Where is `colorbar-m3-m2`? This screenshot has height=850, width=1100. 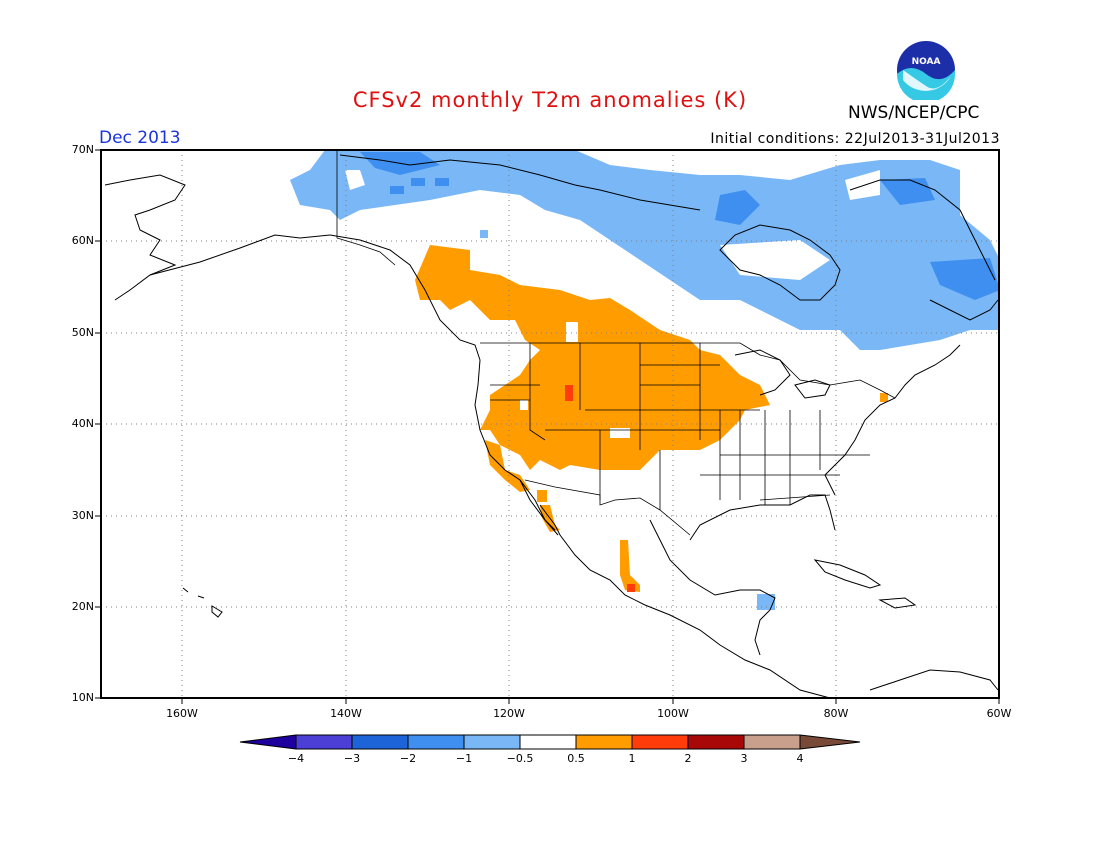 colorbar-m3-m2 is located at coordinates (380, 742).